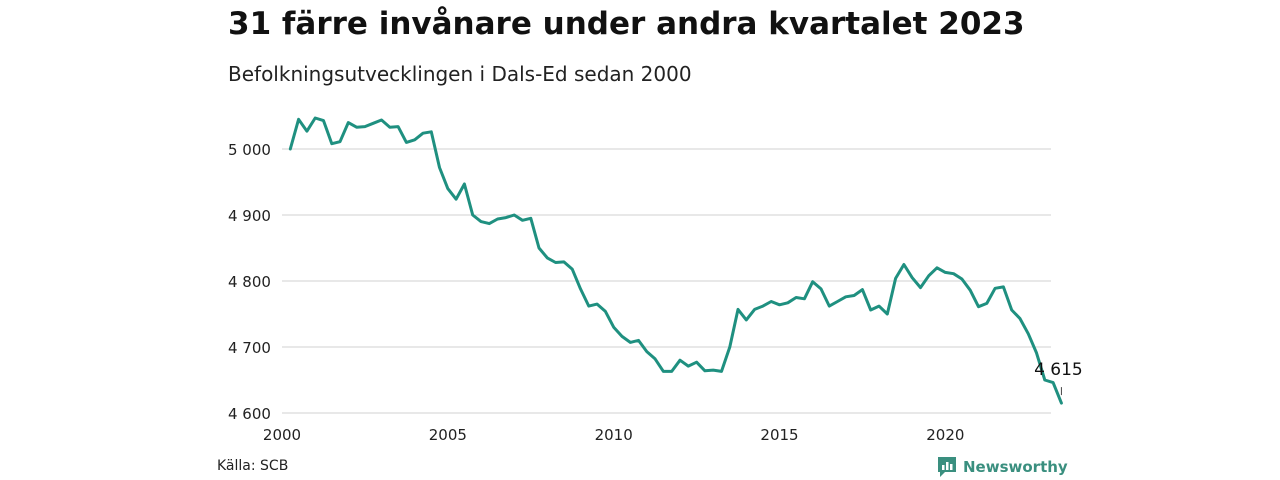 This screenshot has height=480, width=1280. What do you see at coordinates (1058, 370) in the screenshot?
I see `end-value-label: 4 615` at bounding box center [1058, 370].